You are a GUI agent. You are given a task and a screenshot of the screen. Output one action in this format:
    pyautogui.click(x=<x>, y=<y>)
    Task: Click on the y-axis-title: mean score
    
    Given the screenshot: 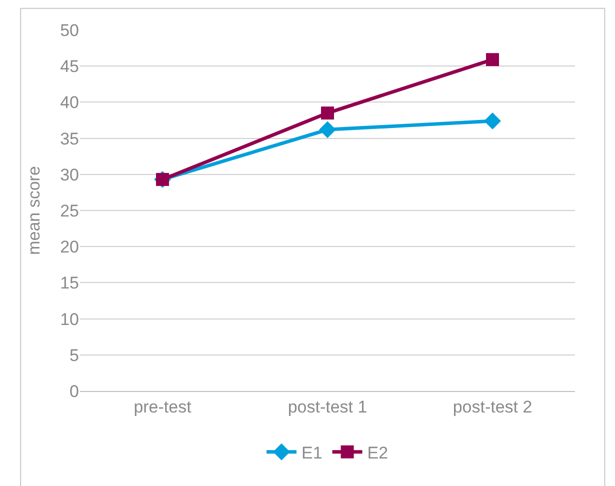 What is the action you would take?
    pyautogui.click(x=34, y=210)
    